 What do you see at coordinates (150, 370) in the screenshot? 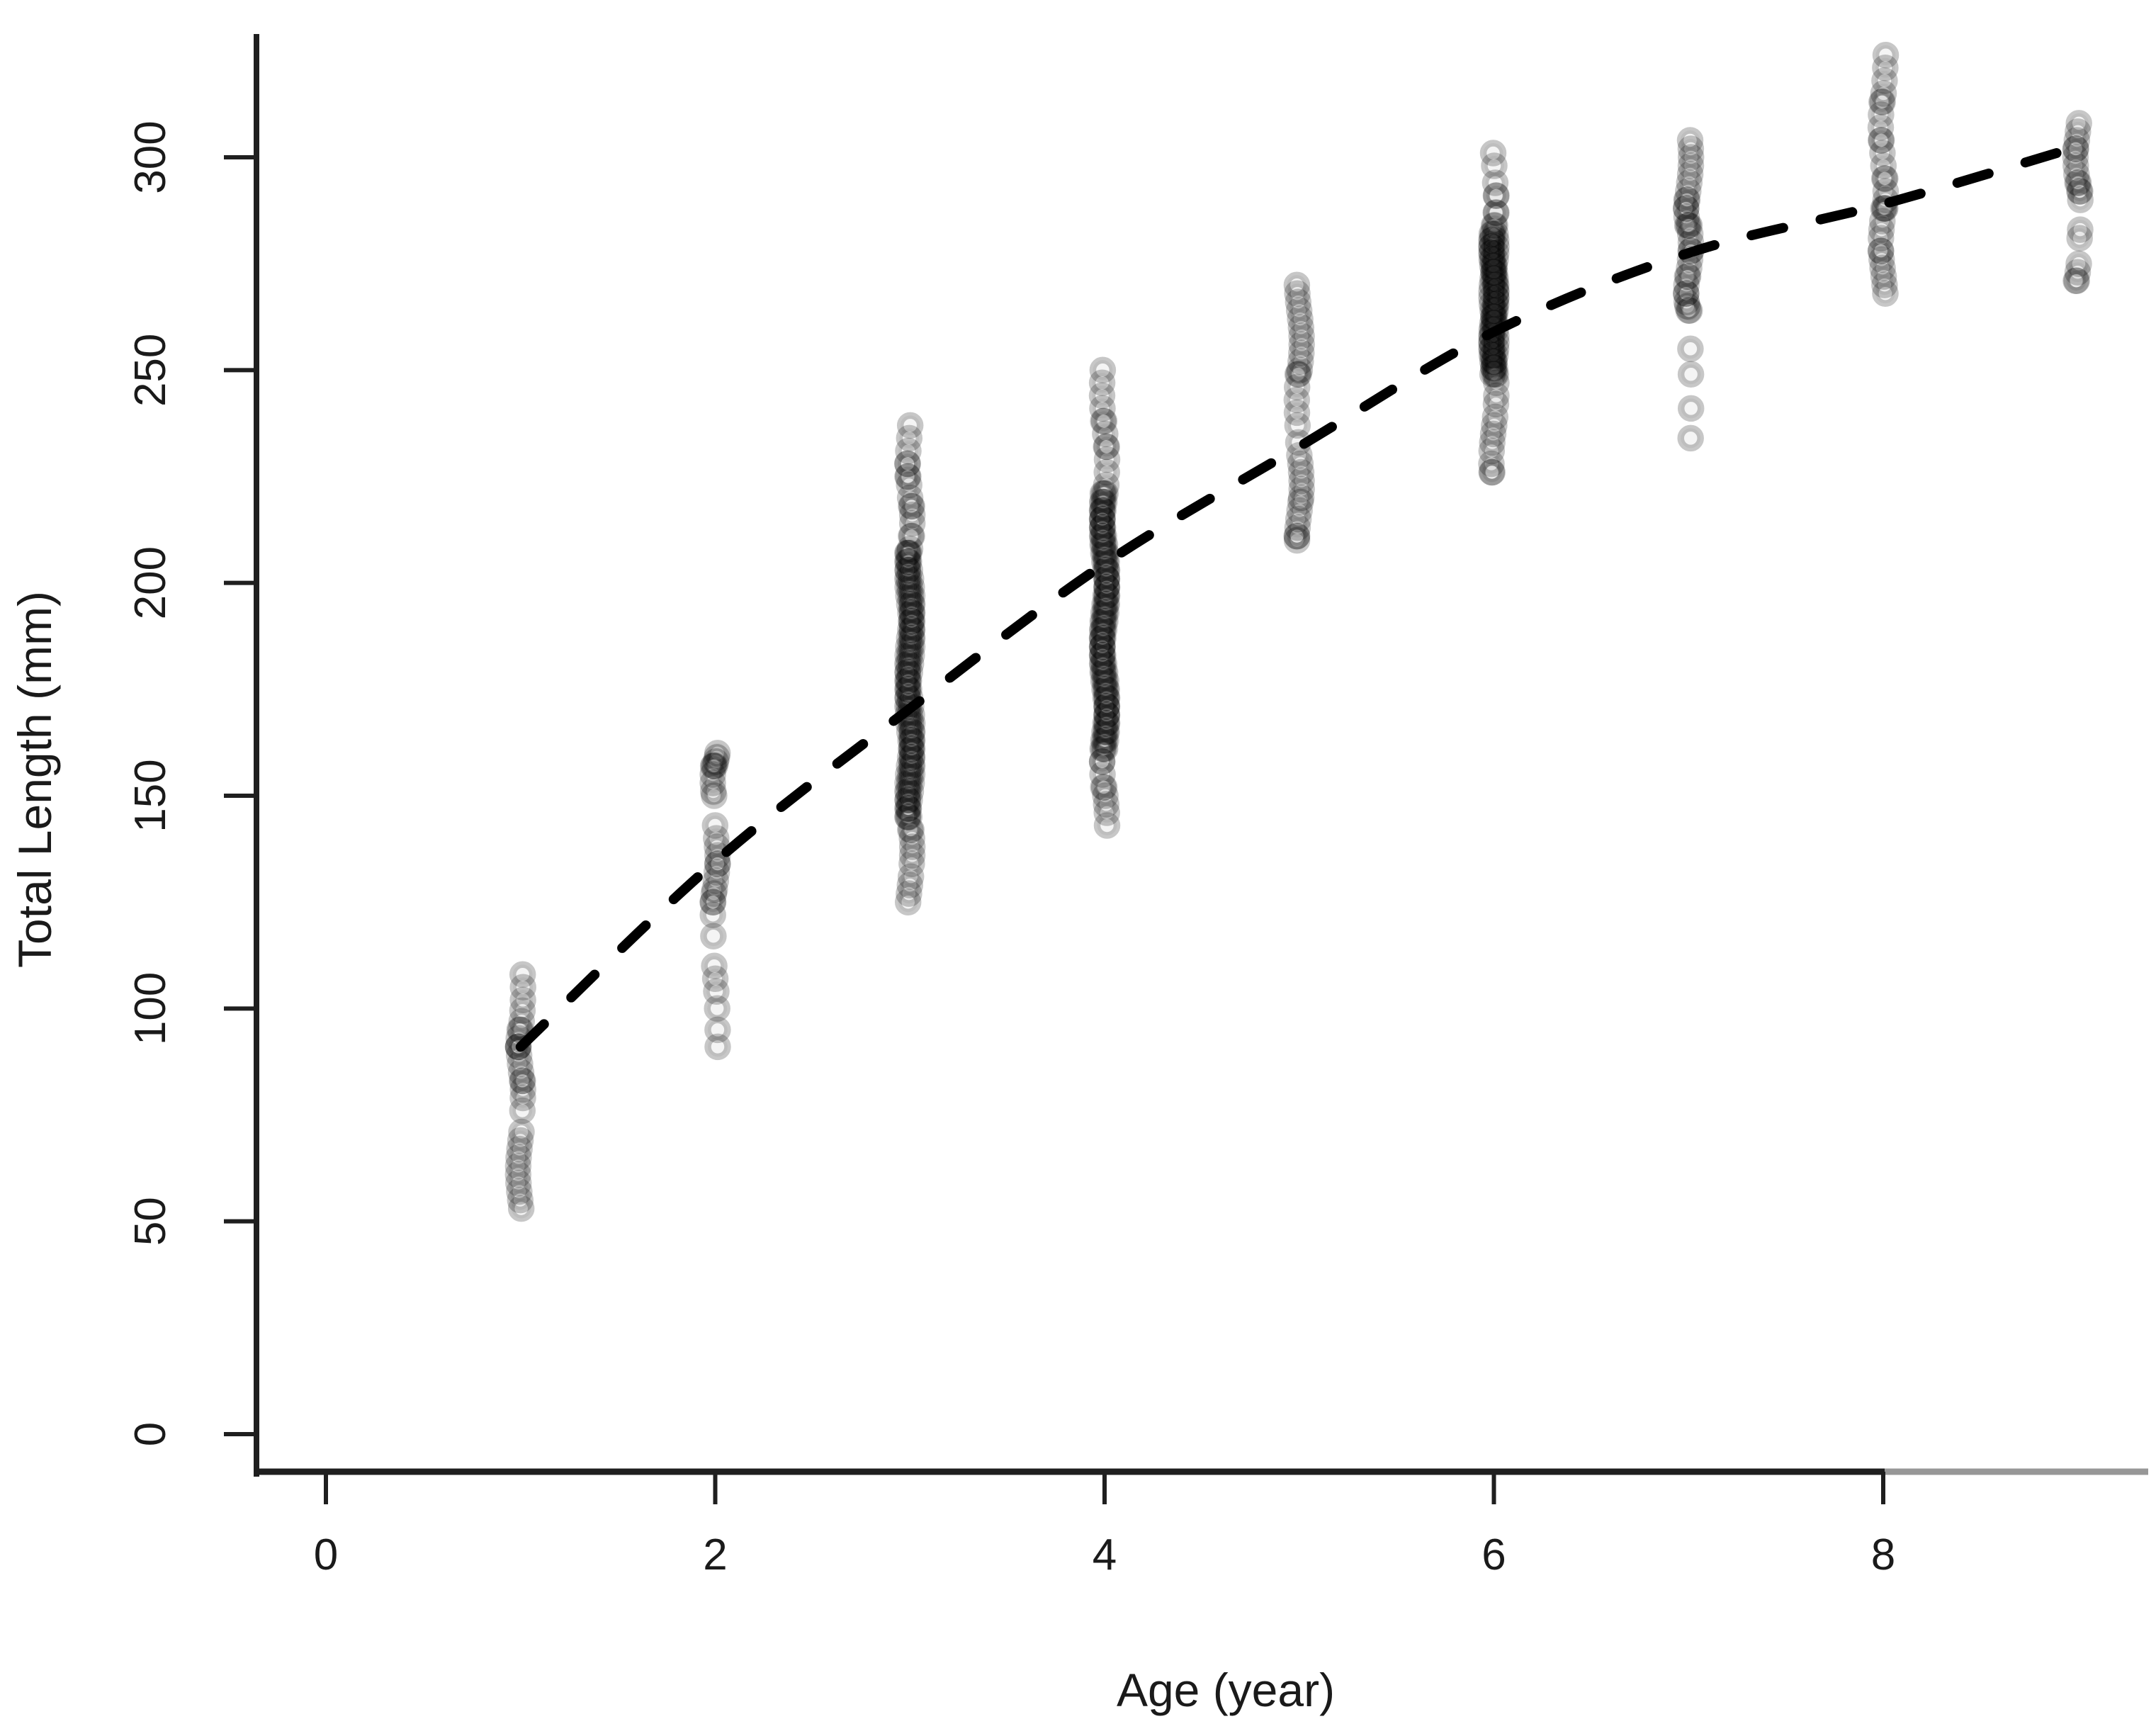
I see `y-tick-label: 250` at bounding box center [150, 370].